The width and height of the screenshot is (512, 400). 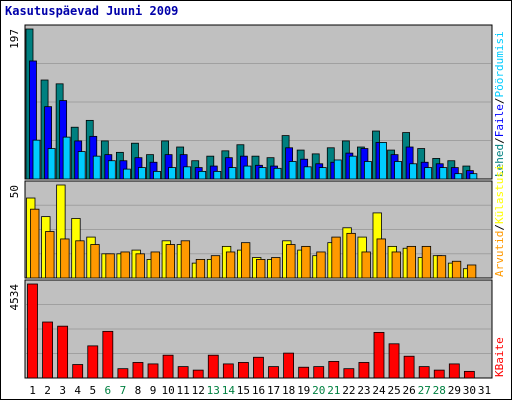 What do you see at coordinates (318, 390) in the screenshot?
I see `x-tick-day-20: 20` at bounding box center [318, 390].